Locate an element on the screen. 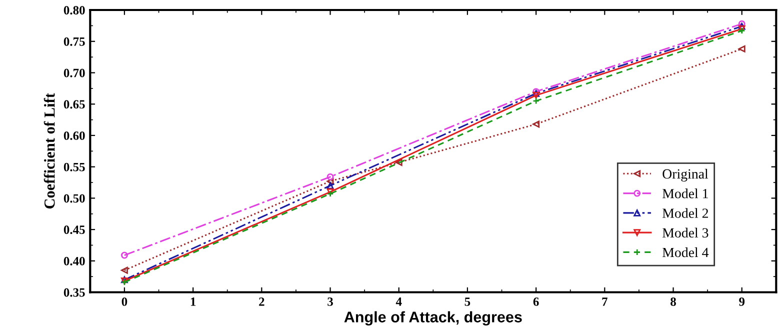 This screenshot has width=784, height=334. x-tick-label: 7 is located at coordinates (605, 302).